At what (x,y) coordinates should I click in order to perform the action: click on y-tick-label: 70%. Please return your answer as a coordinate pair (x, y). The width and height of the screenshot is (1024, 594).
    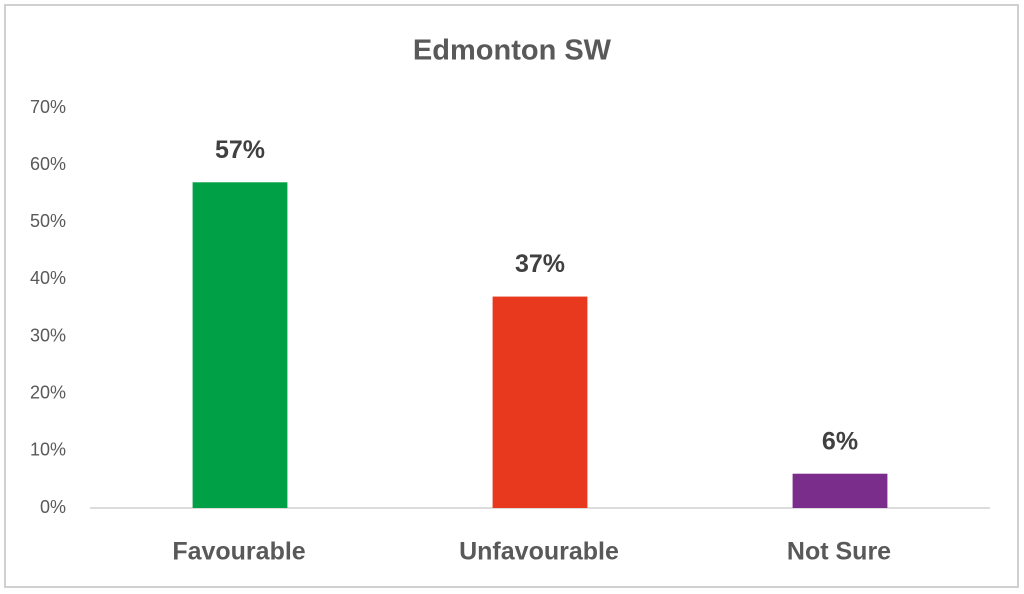
    Looking at the image, I should click on (48, 107).